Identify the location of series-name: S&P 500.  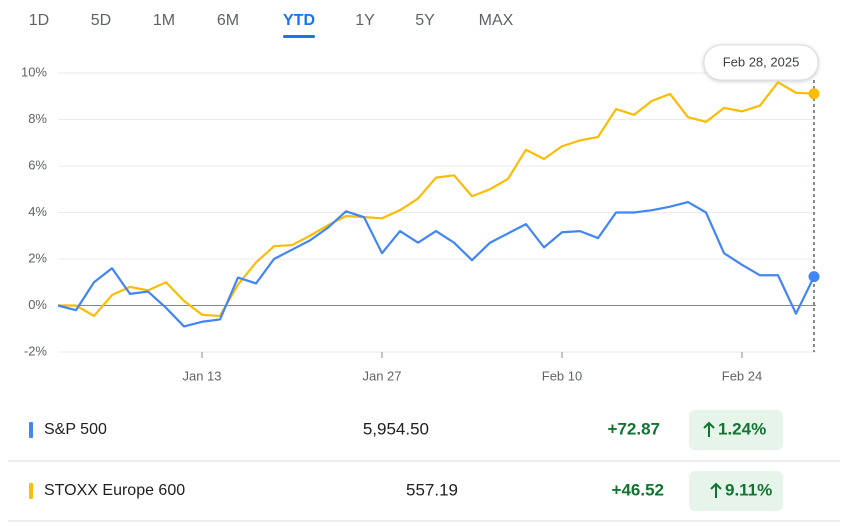
(75, 429).